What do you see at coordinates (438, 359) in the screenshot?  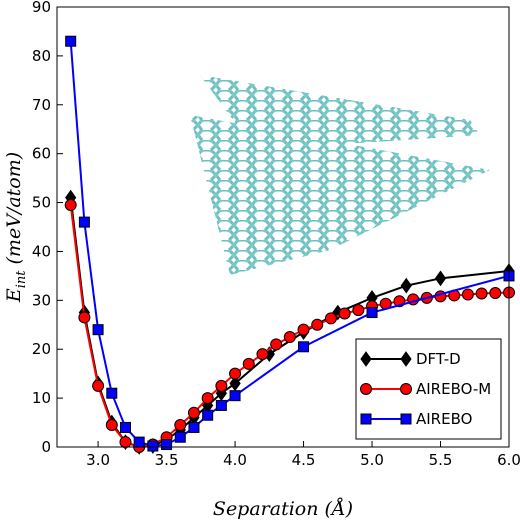 I see `legend-label: DFT-D` at bounding box center [438, 359].